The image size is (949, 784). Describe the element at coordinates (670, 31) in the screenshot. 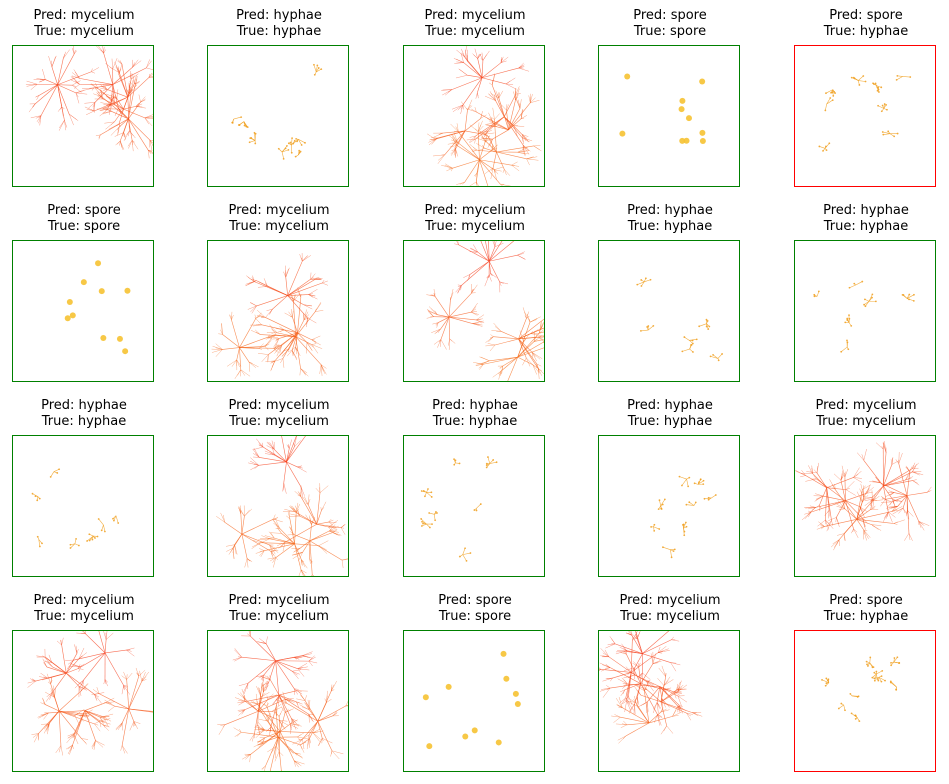

I see `true-label: True: spore` at that location.